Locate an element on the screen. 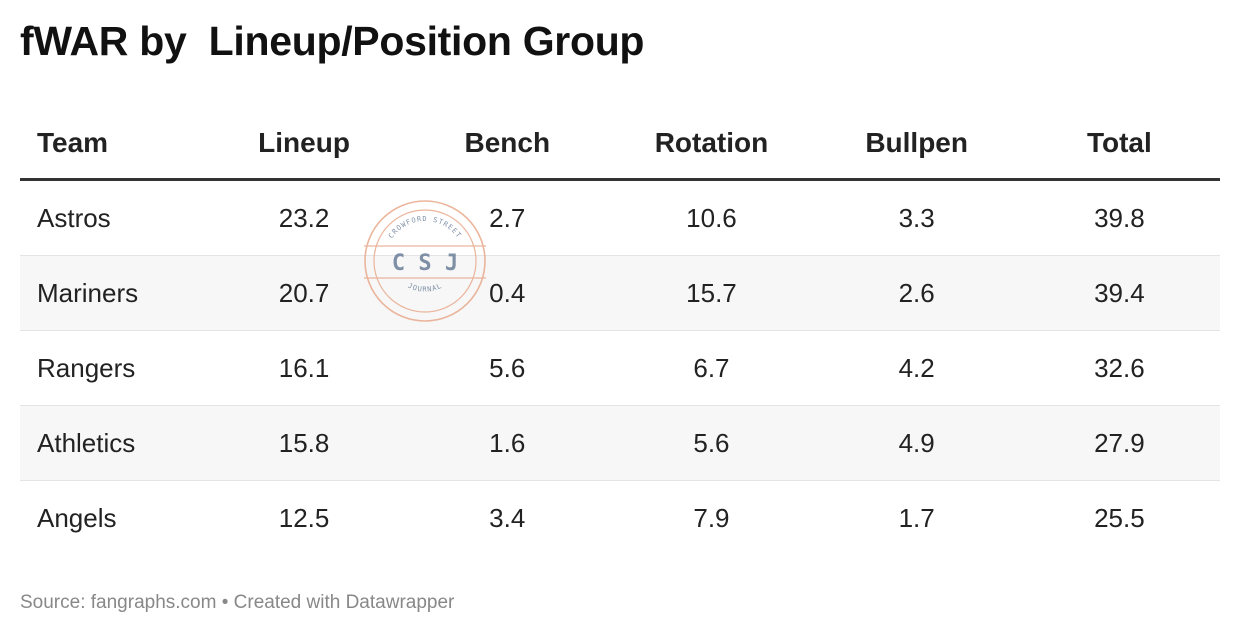 Image resolution: width=1240 pixels, height=636 pixels. bench-cell: 3.4 is located at coordinates (507, 517).